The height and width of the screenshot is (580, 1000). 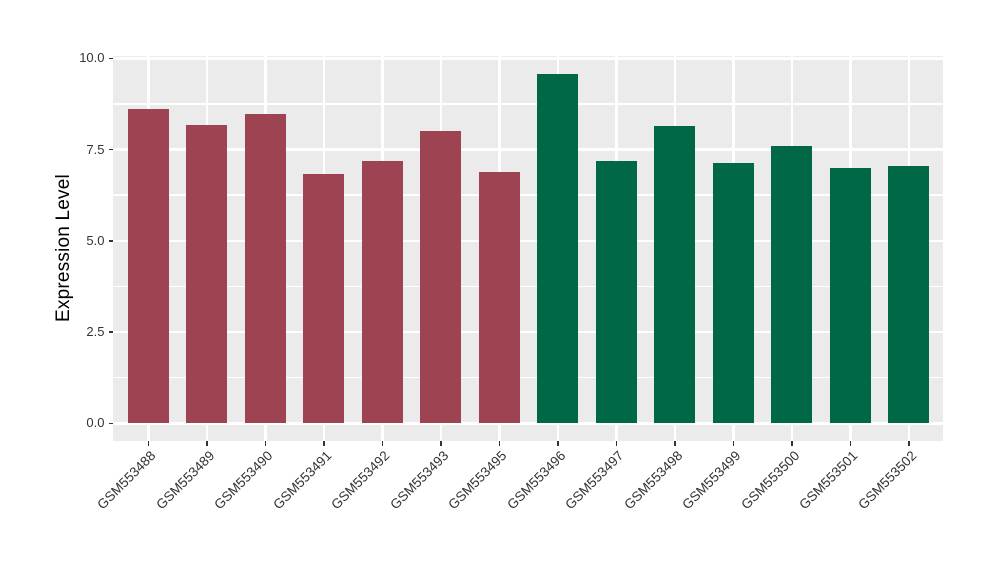 What do you see at coordinates (792, 284) in the screenshot?
I see `bar-GSM553500` at bounding box center [792, 284].